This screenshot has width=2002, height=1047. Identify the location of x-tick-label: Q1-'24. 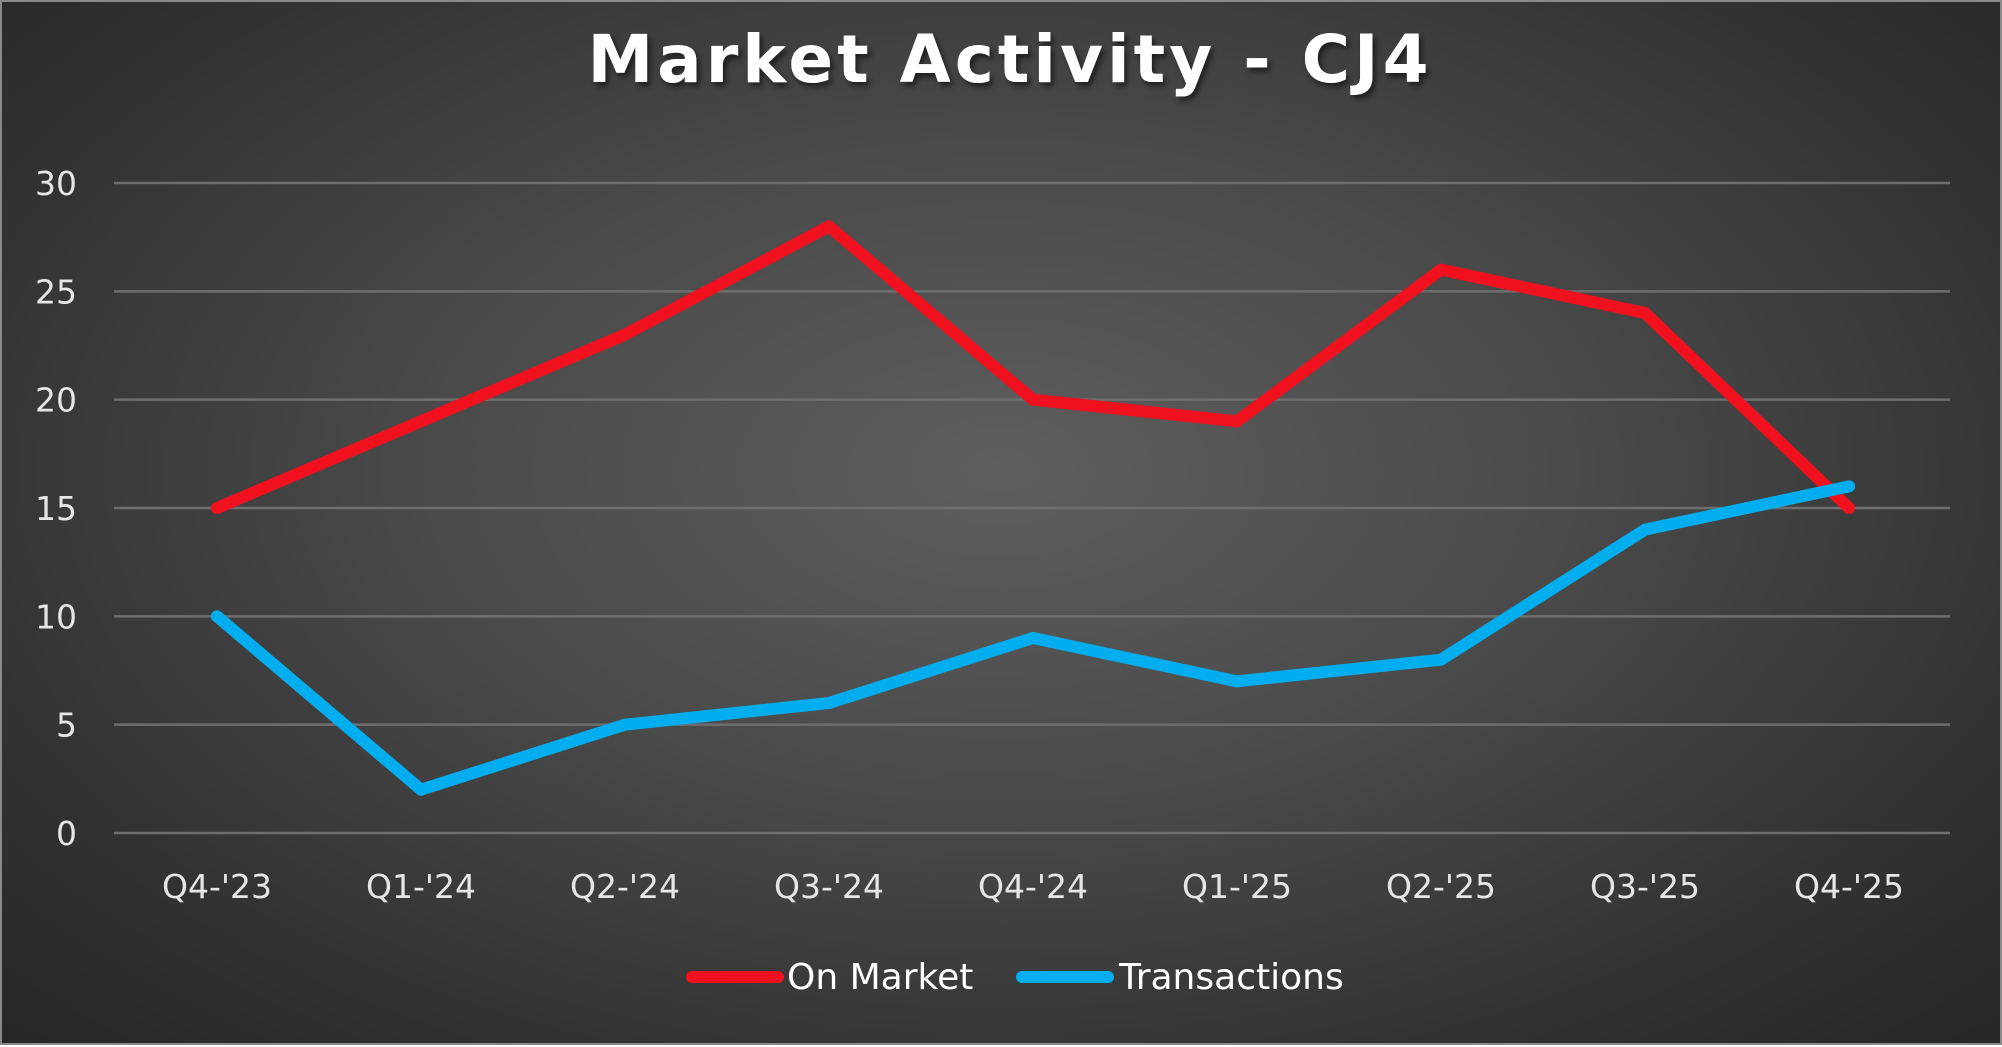
(421, 886).